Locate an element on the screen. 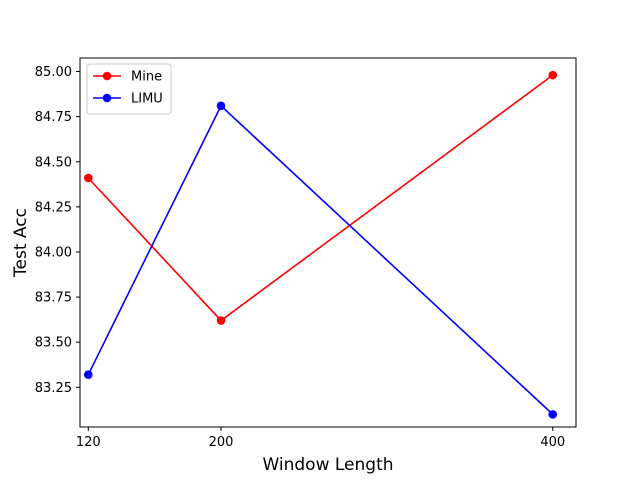 This screenshot has height=480, width=640. y-tick-label: 84.25 is located at coordinates (53, 207).